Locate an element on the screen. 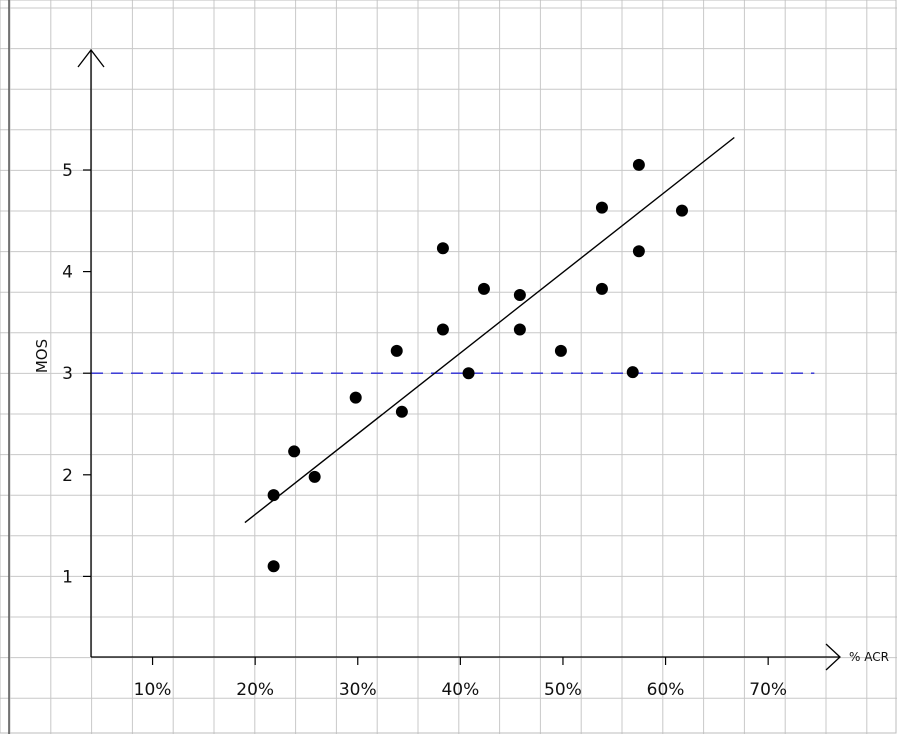 The width and height of the screenshot is (897, 734). x-axis-arrow is located at coordinates (833, 657).